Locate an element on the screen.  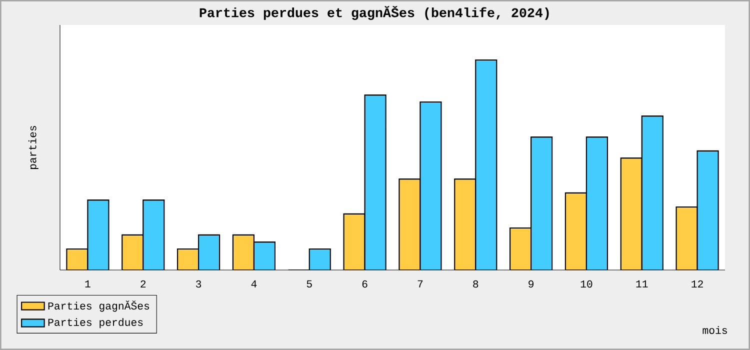
chart-title: Parties perdues et gagnĂŠes (ben4life, 2024) is located at coordinates (374, 13).